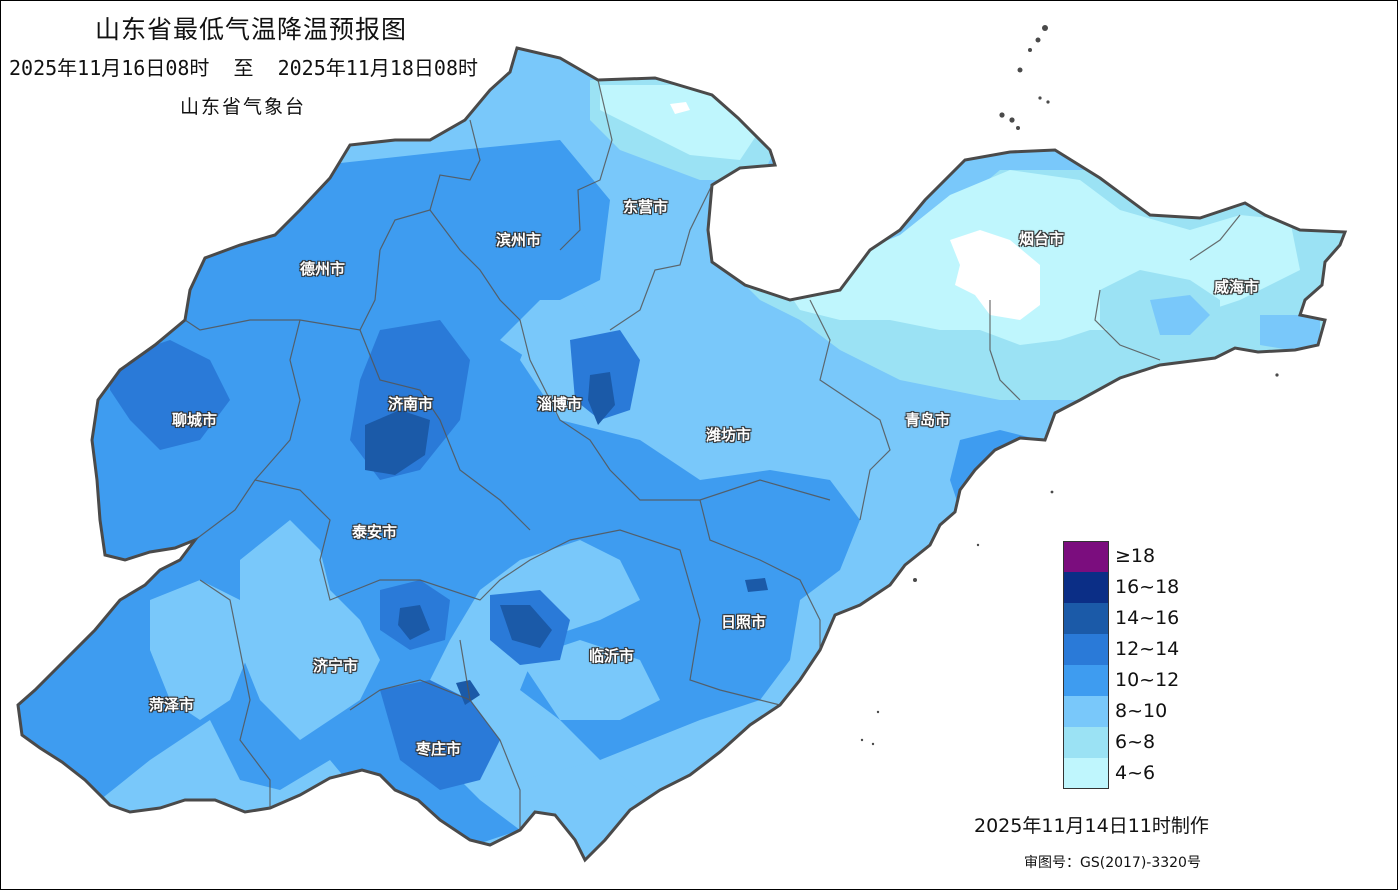 The height and width of the screenshot is (892, 1400). Describe the element at coordinates (1112, 863) in the screenshot. I see `map-approval-number: 审图号：GS(2017)-3320号` at that location.